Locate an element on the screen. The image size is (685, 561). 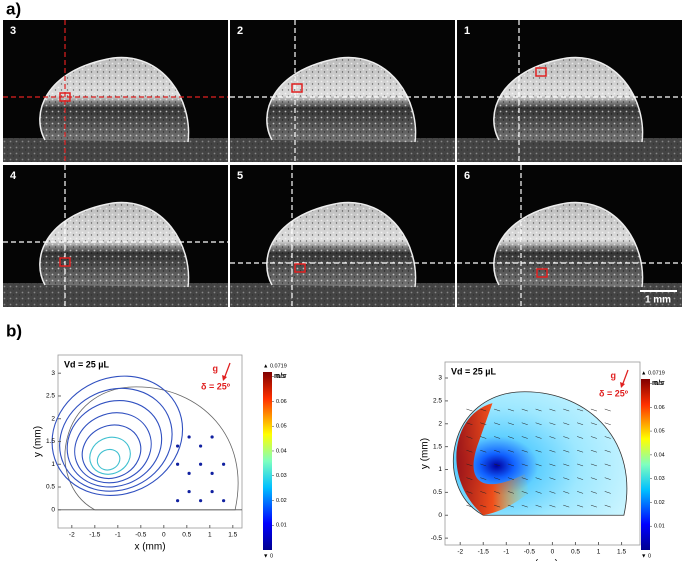
gravity-arrow-head is located at coordinates (622, 385).